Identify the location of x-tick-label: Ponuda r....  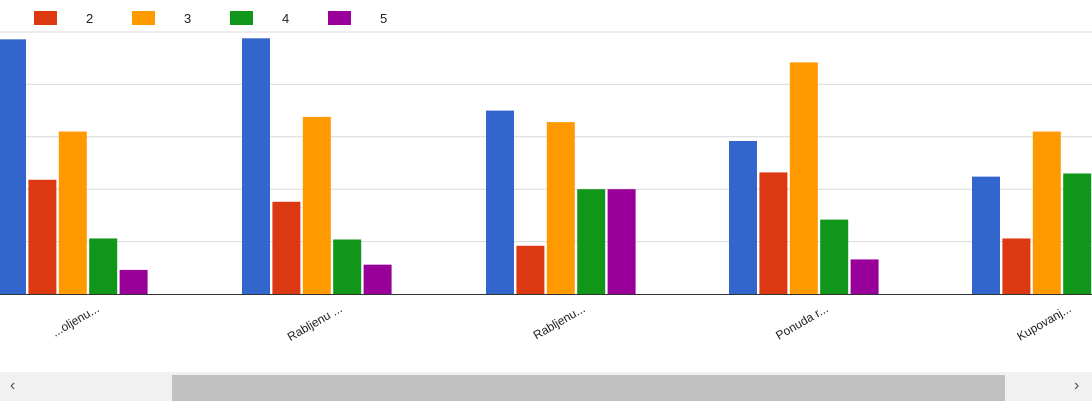
(801, 321).